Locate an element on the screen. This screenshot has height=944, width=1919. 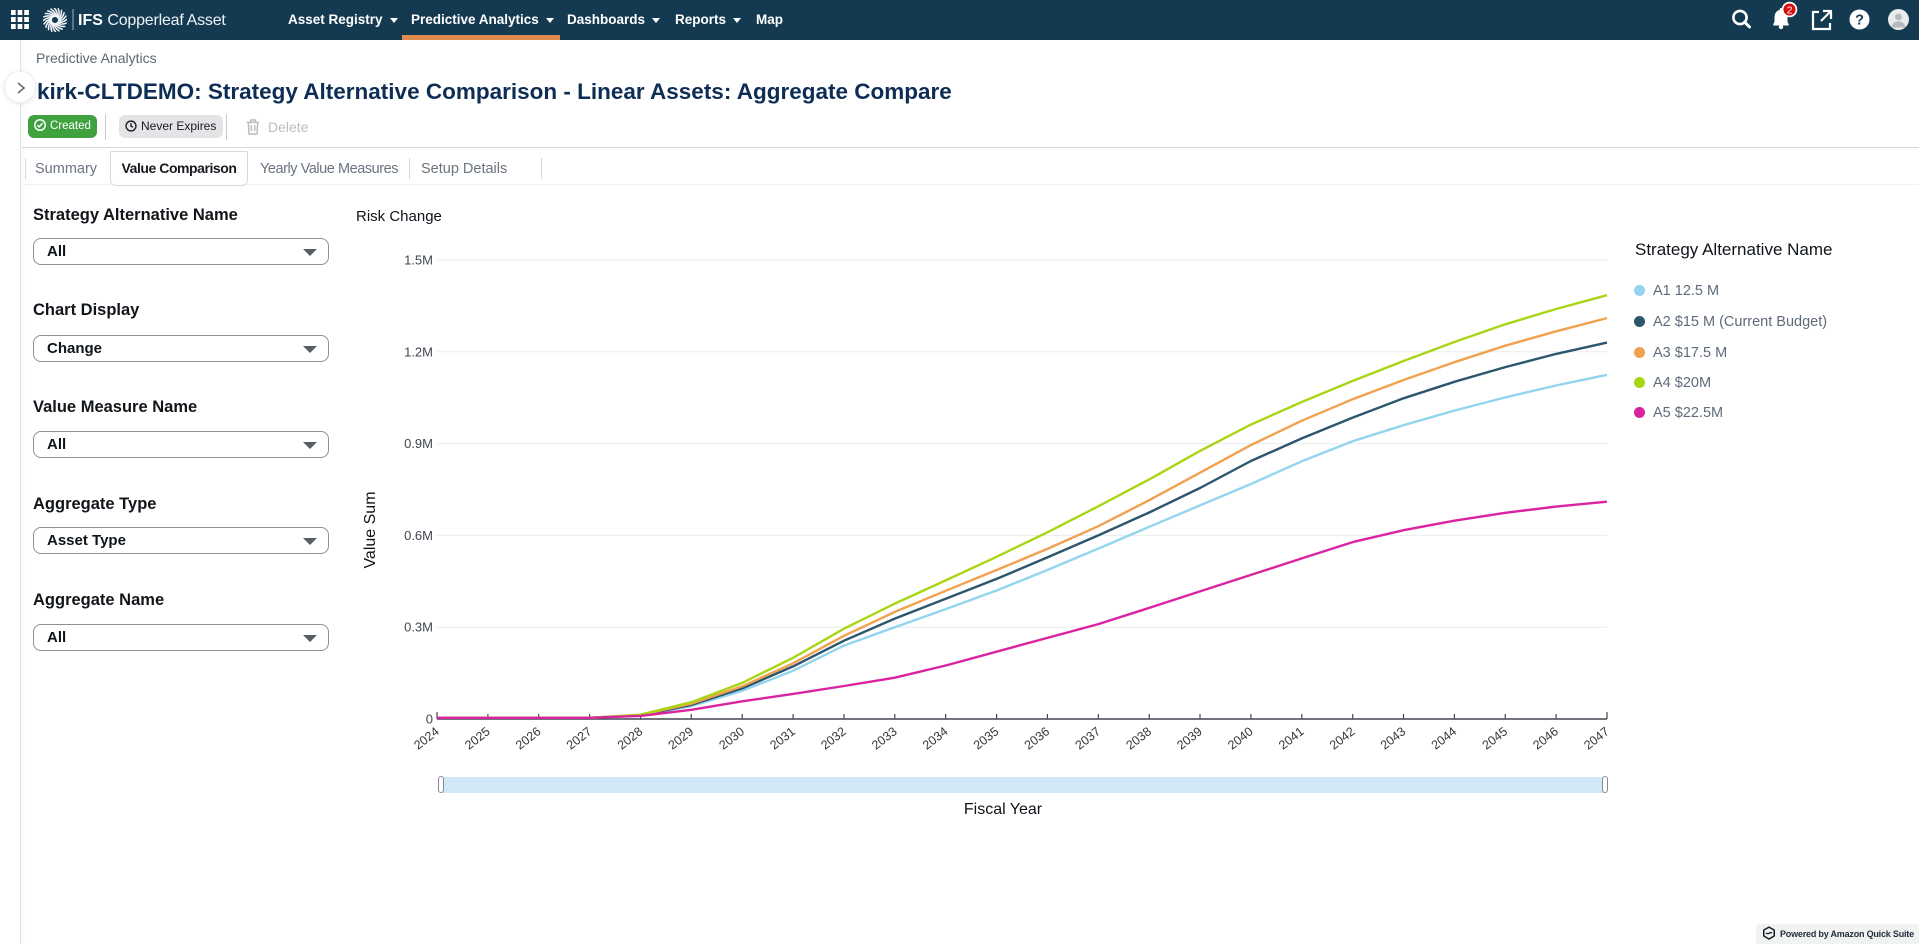
svg-text: 2026 is located at coordinates (528, 738).